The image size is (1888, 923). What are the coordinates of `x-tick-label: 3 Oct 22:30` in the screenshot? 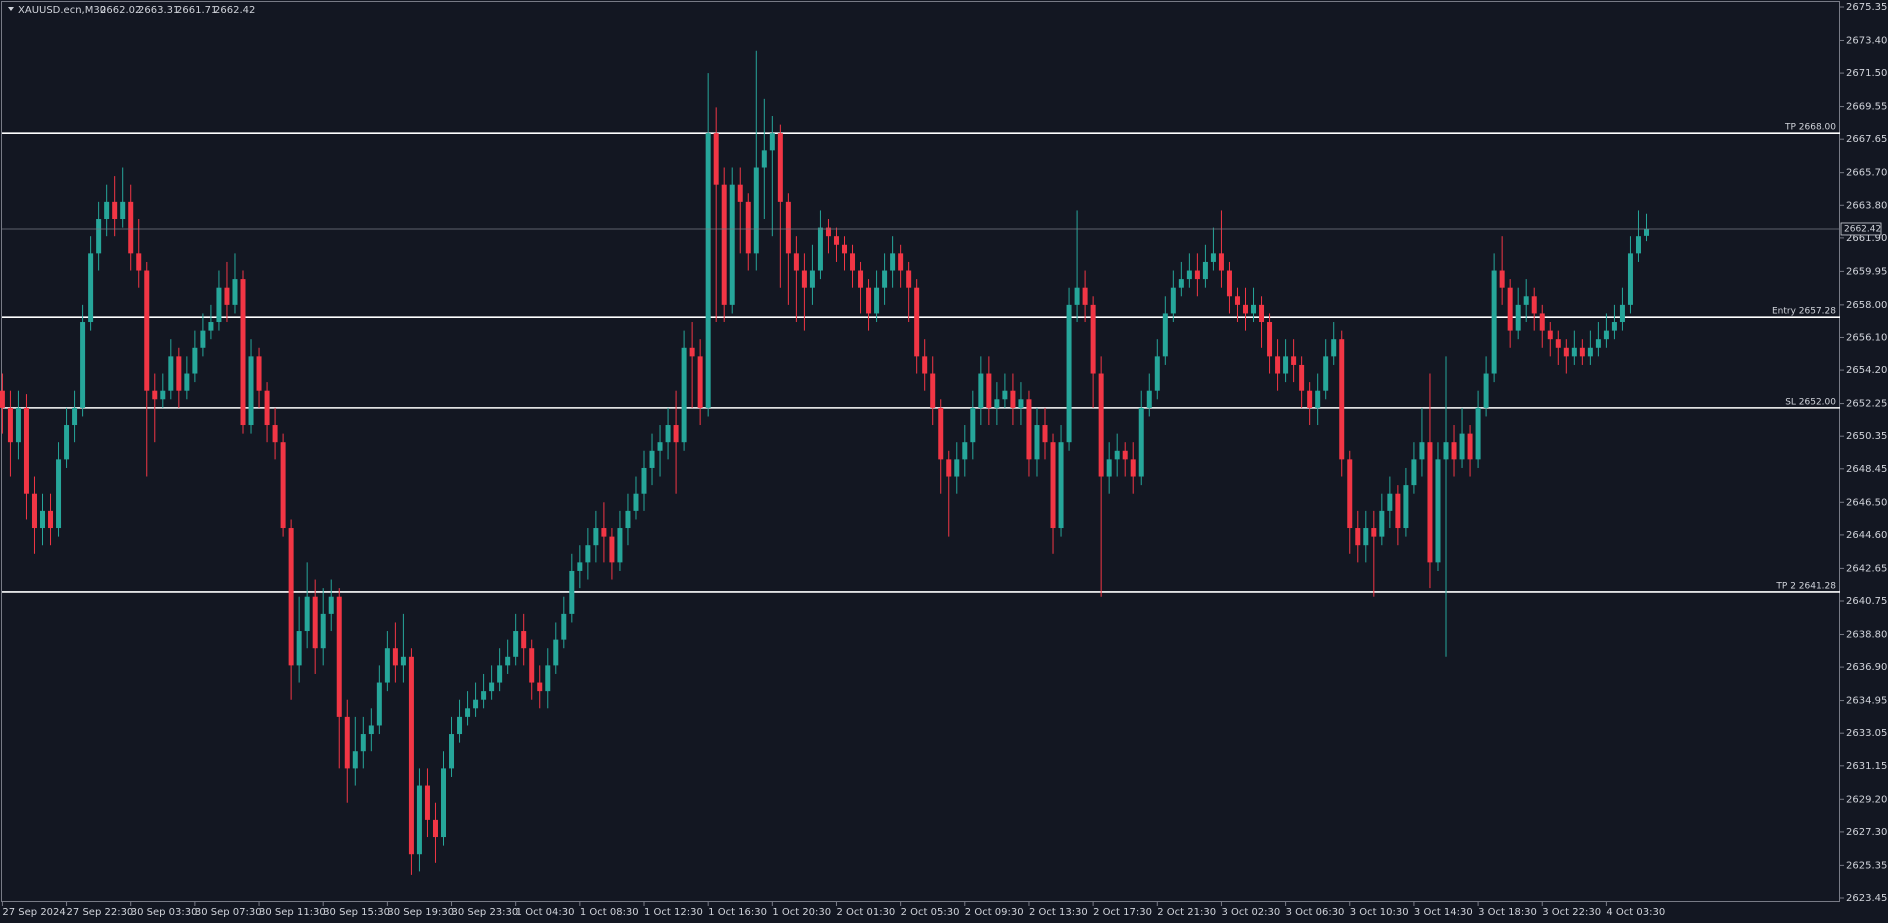 It's located at (1571, 912).